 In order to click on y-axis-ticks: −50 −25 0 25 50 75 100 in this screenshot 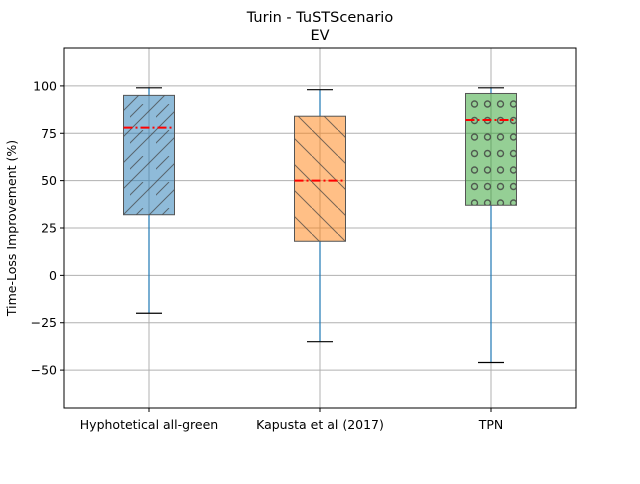, I will do `click(47, 228)`.